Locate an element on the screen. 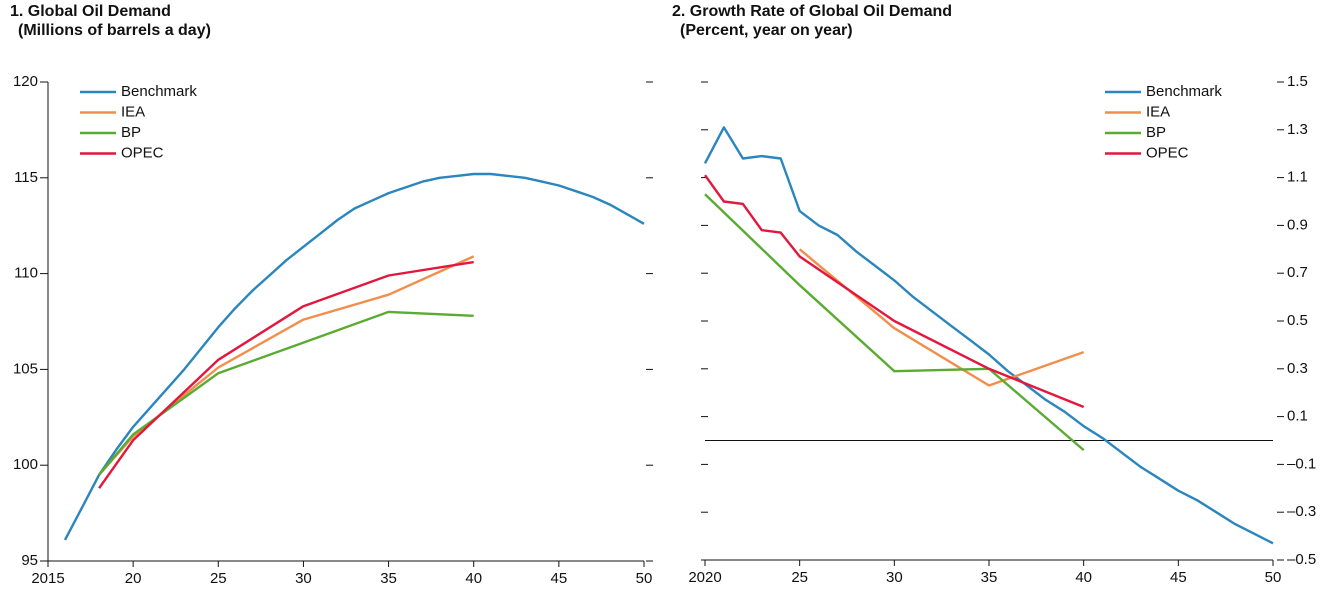 The image size is (1322, 589). x-tick-label: 2015 is located at coordinates (47, 578).